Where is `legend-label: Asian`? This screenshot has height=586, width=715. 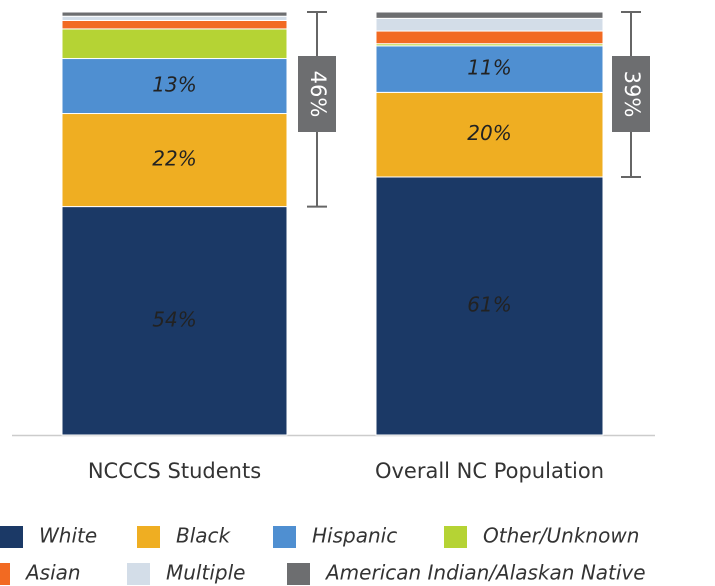 legend-label: Asian is located at coordinates (52, 573).